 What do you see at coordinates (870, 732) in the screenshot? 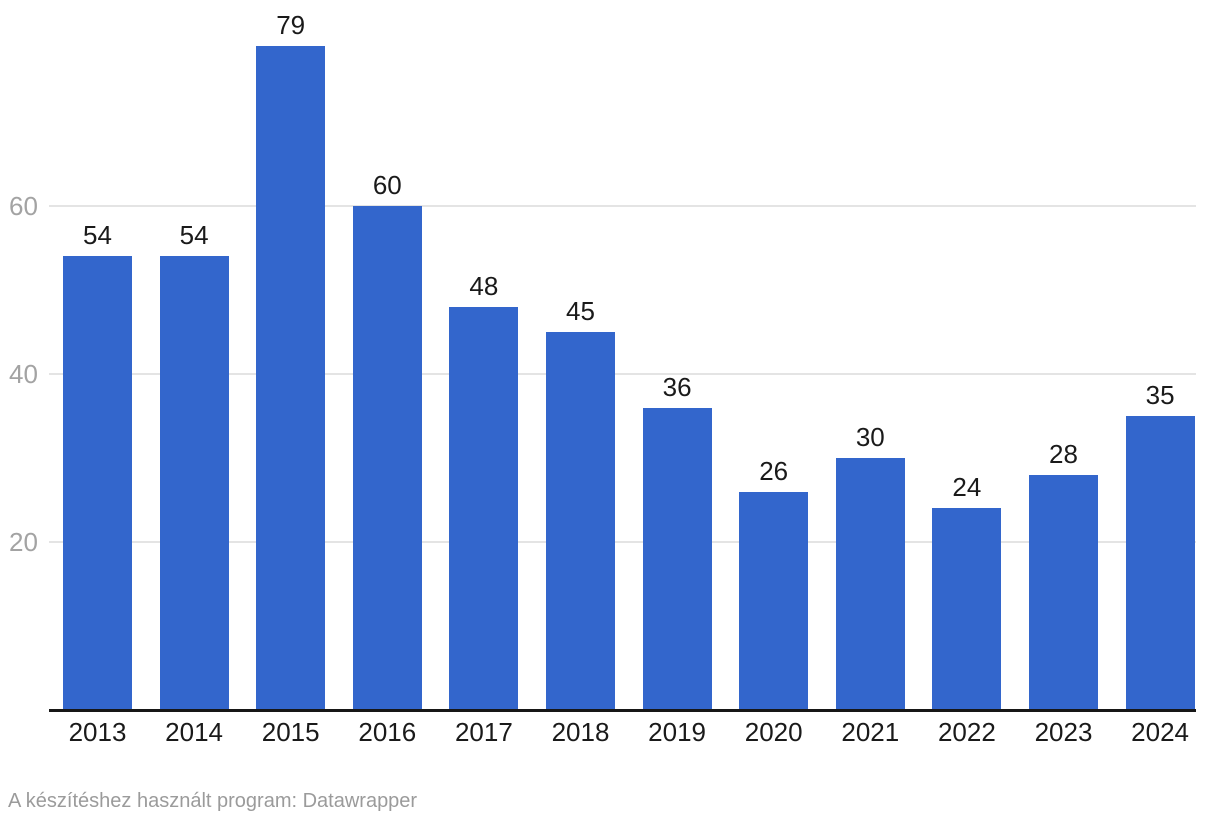
I see `x-axis-label-2021: 2021` at bounding box center [870, 732].